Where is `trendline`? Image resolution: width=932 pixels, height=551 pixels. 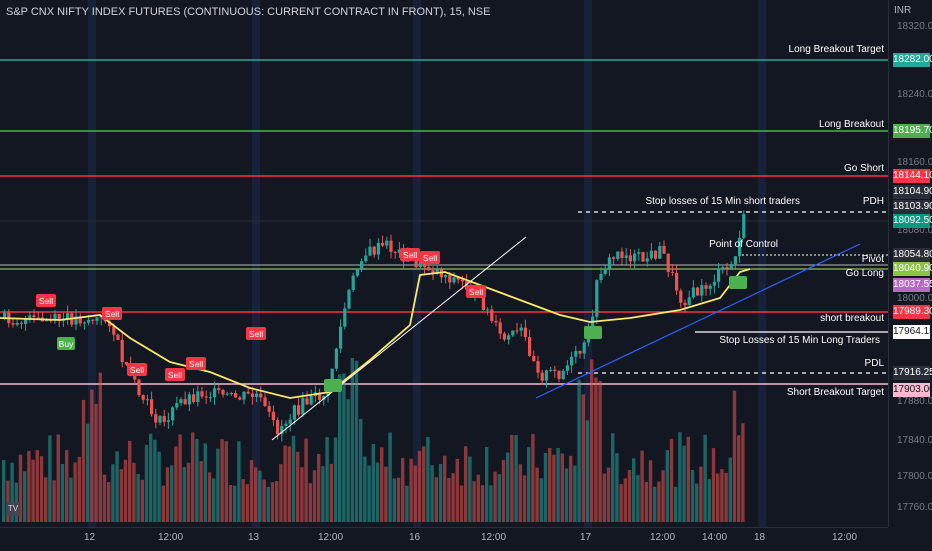
trendline is located at coordinates (399, 338).